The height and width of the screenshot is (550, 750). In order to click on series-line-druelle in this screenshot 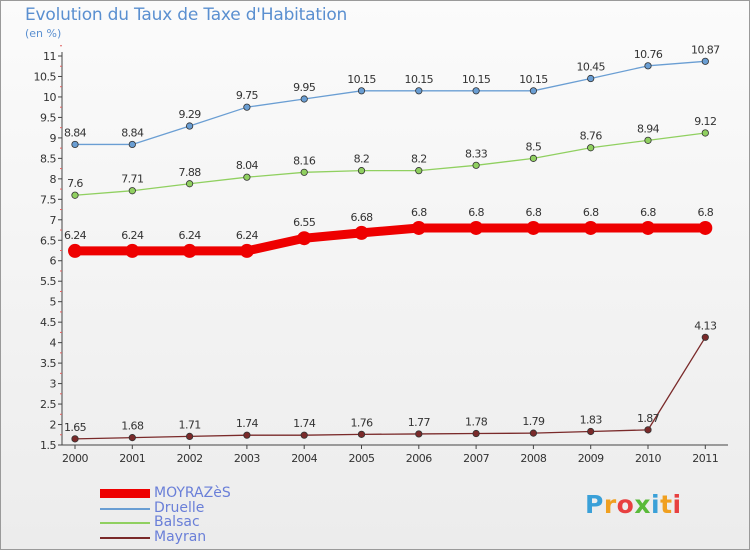, I will do `click(390, 103)`.